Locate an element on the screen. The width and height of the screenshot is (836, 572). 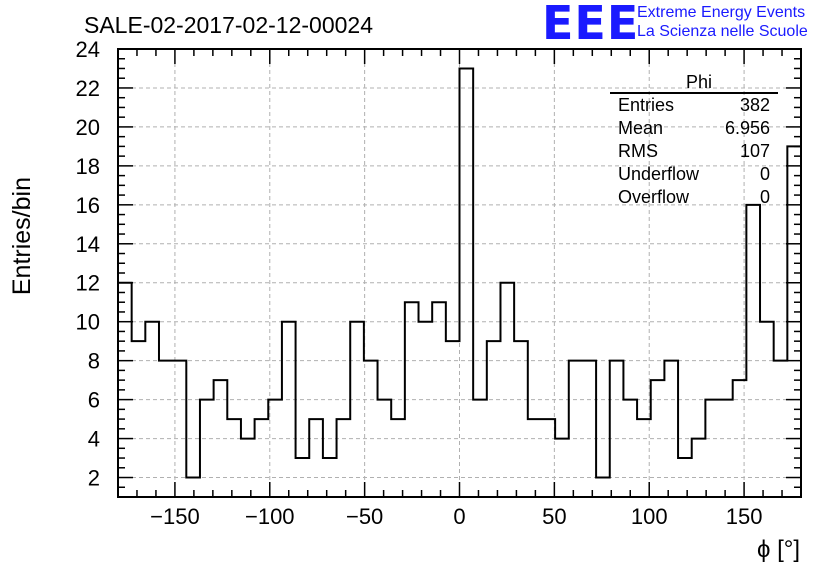
x-tick-label: −150 is located at coordinates (175, 516).